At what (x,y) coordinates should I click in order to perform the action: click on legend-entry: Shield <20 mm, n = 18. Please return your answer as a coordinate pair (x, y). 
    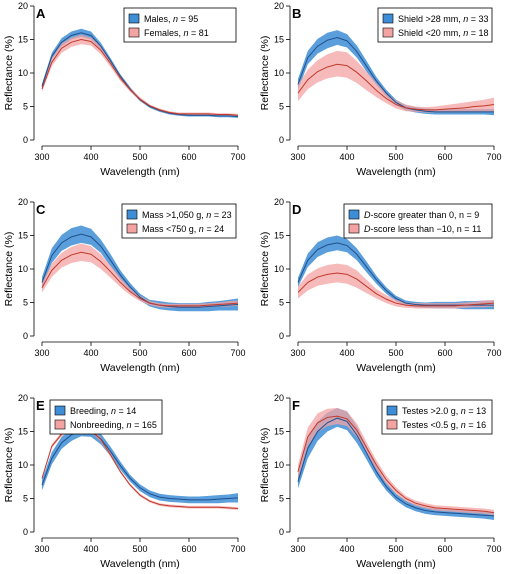
    Looking at the image, I should click on (443, 33).